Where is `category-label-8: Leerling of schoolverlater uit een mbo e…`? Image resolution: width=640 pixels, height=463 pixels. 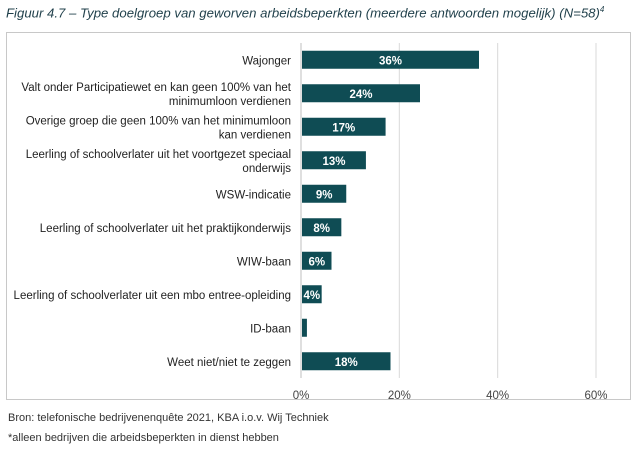 category-label-8: Leerling of schoolverlater uit een mbo e… is located at coordinates (152, 296).